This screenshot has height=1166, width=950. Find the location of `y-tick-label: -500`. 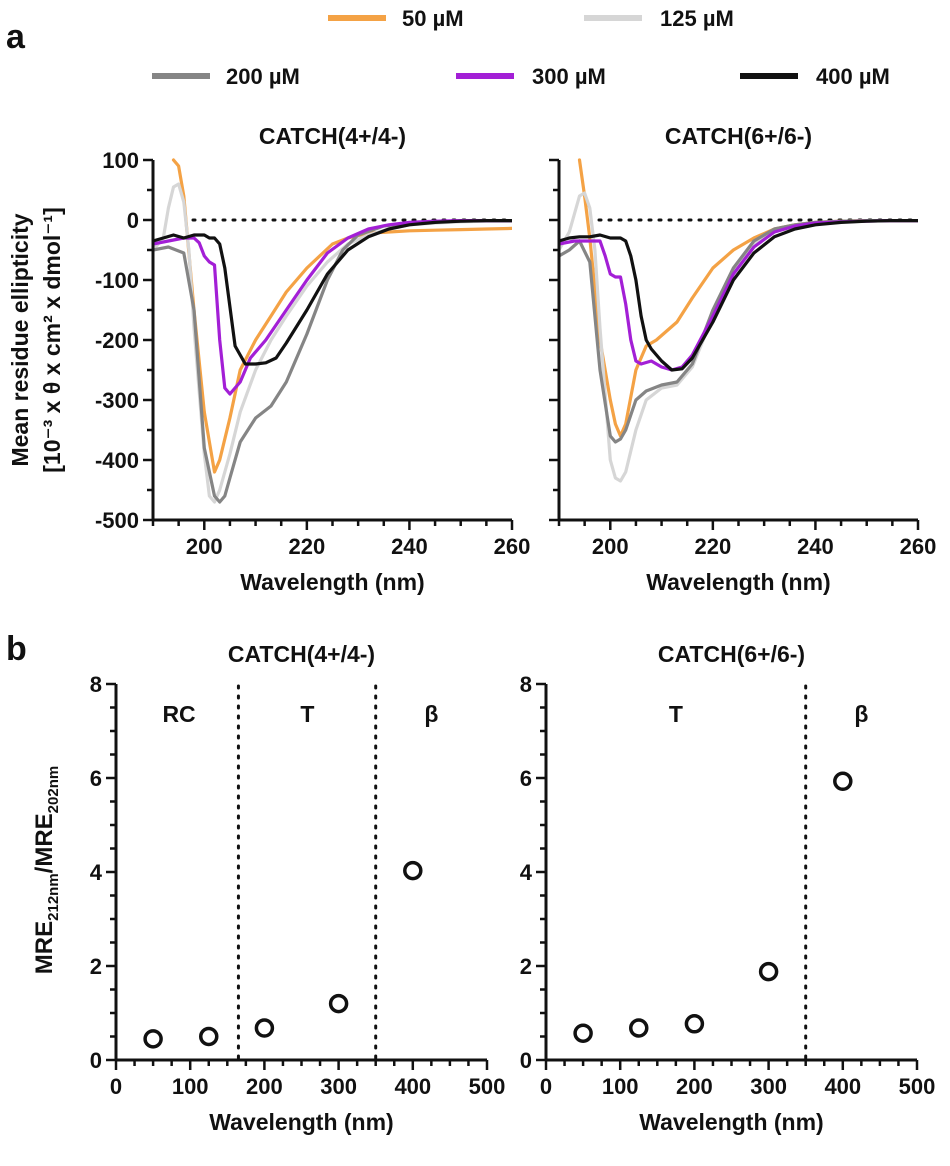

y-tick-label: -500 is located at coordinates (117, 520).